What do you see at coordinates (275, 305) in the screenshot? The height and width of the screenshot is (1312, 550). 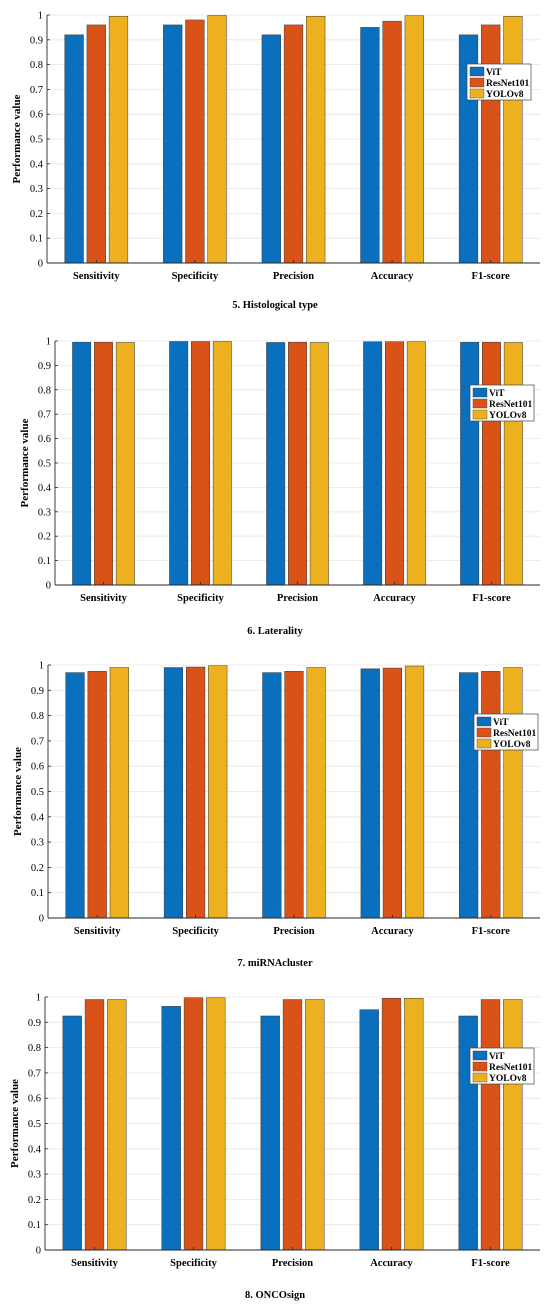 I see `chart-caption: 5. Histological type` at bounding box center [275, 305].